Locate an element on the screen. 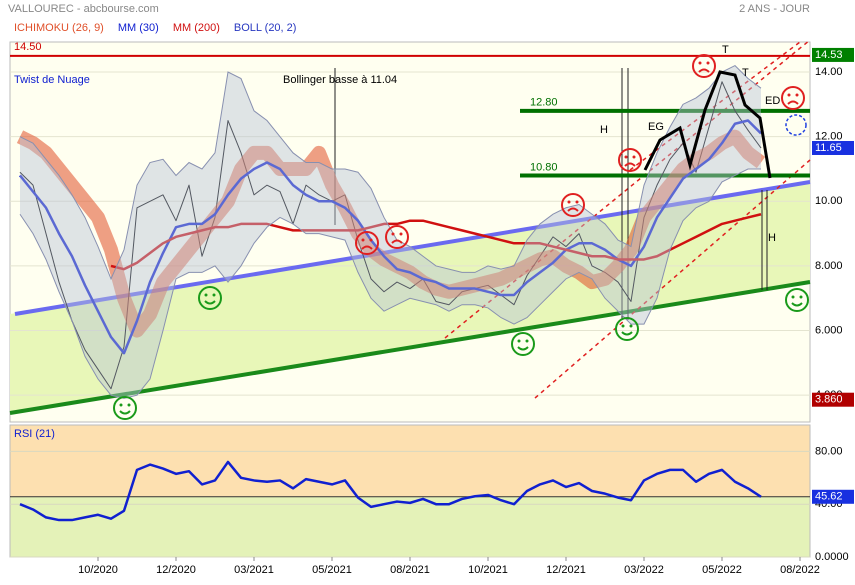 The image size is (855, 585). rsi-tag-label: 45.62 is located at coordinates (829, 497).